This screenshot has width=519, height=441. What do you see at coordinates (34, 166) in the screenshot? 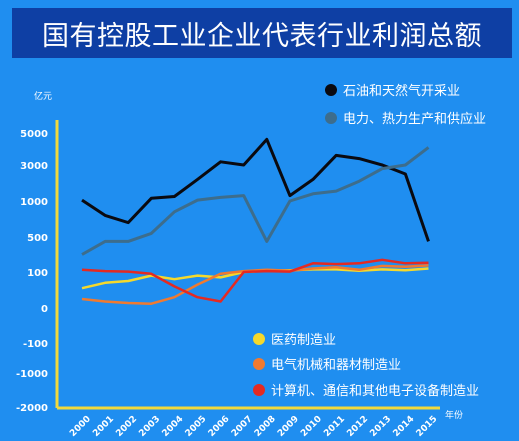
I see `y-tick-label: 3000` at bounding box center [34, 166].